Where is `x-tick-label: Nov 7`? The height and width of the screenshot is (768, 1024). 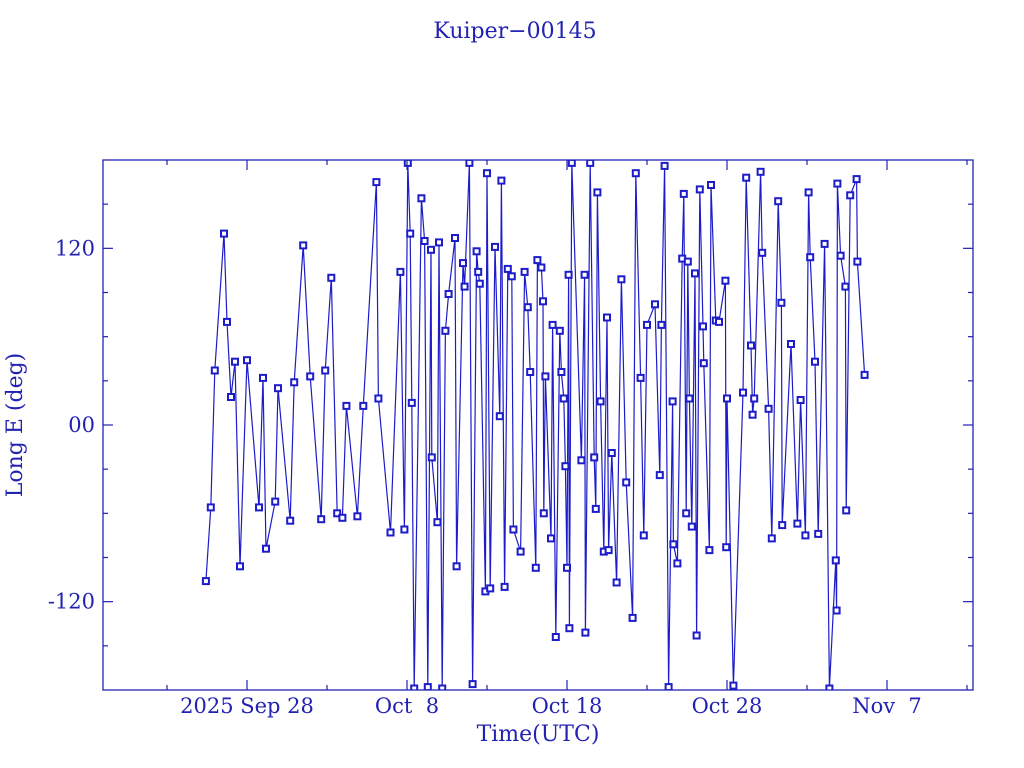 x-tick-label: Nov 7 is located at coordinates (887, 706).